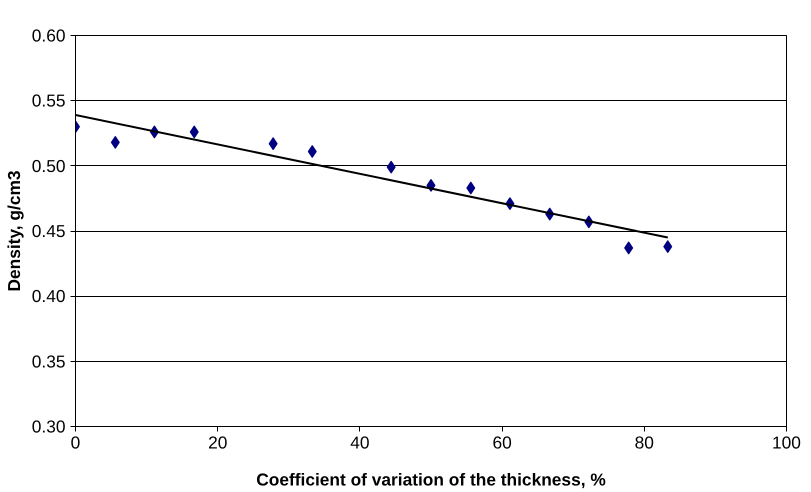 This screenshot has height=492, width=811. What do you see at coordinates (49, 231) in the screenshot?
I see `y-tick-label: 0.45` at bounding box center [49, 231].